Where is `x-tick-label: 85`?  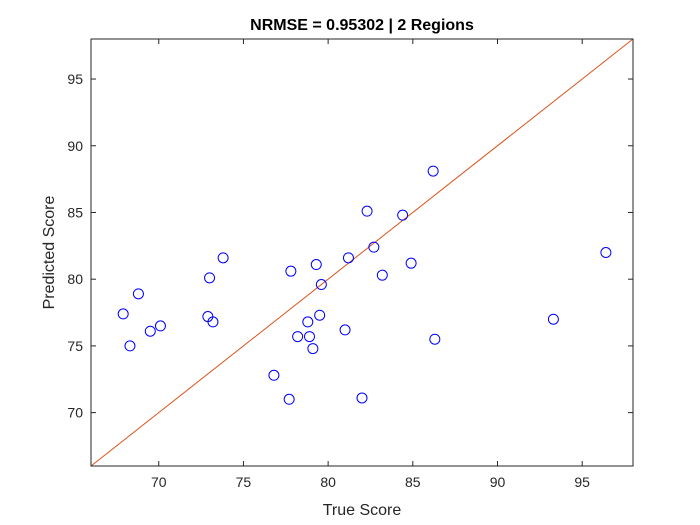
x-tick-label: 85 is located at coordinates (413, 482).